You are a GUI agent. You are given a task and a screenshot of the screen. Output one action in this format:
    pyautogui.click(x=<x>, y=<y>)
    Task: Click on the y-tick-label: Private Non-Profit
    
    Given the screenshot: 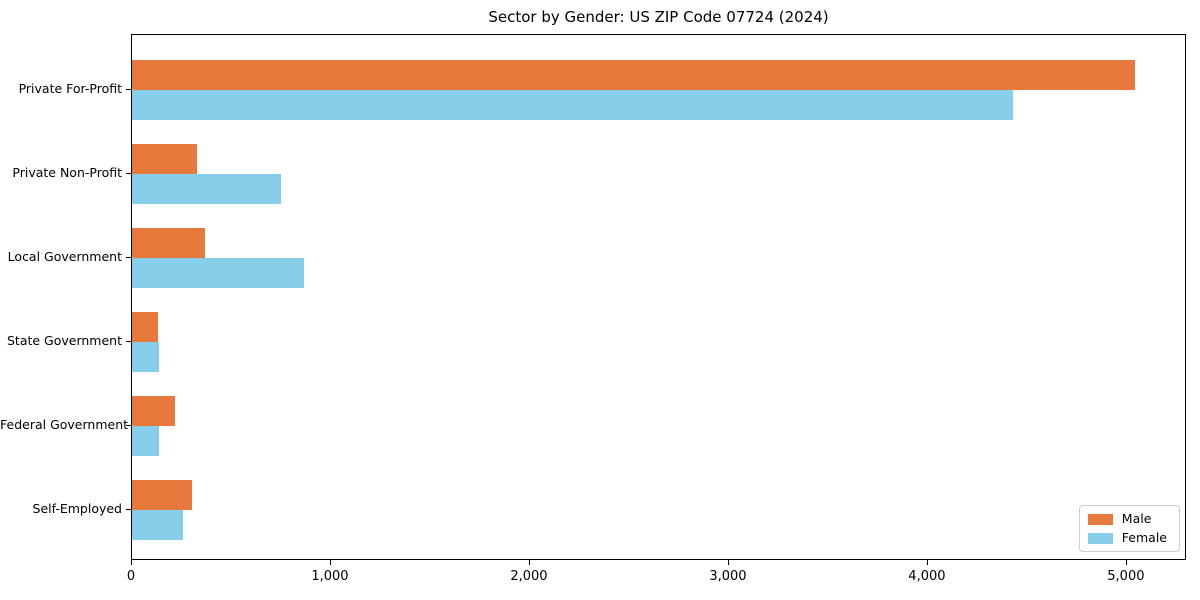 What is the action you would take?
    pyautogui.click(x=67, y=172)
    